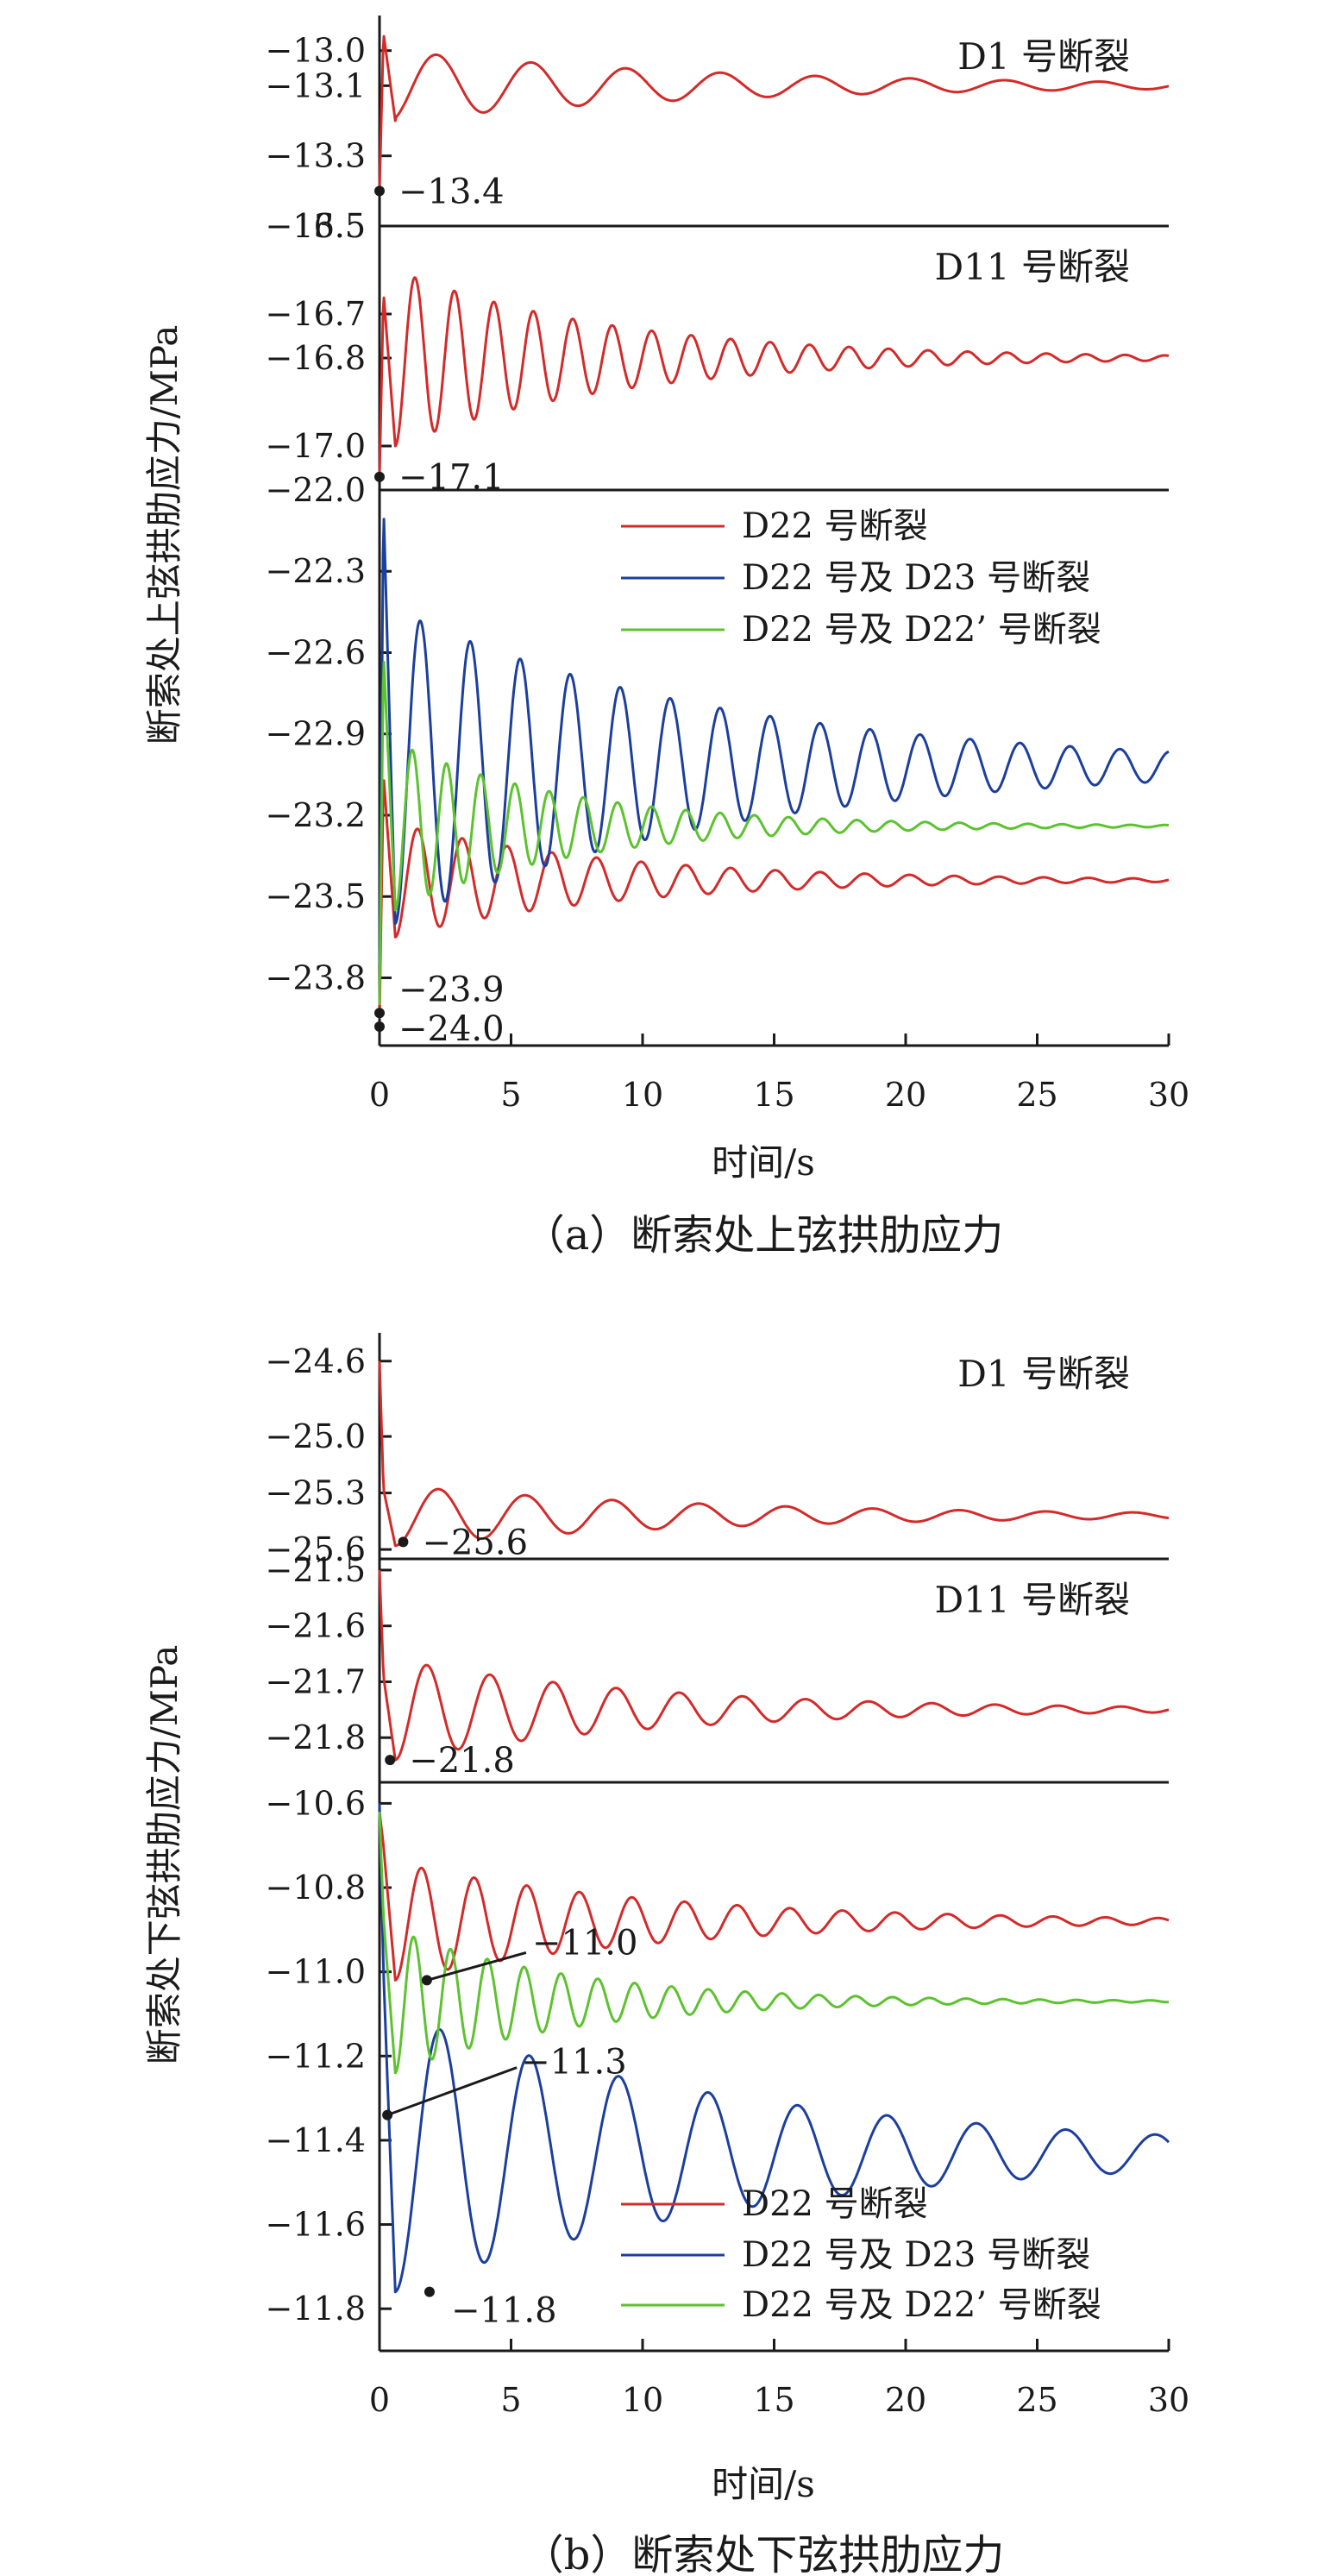 The image size is (1324, 2576). I want to click on marker-label: −11.0, so click(585, 1943).